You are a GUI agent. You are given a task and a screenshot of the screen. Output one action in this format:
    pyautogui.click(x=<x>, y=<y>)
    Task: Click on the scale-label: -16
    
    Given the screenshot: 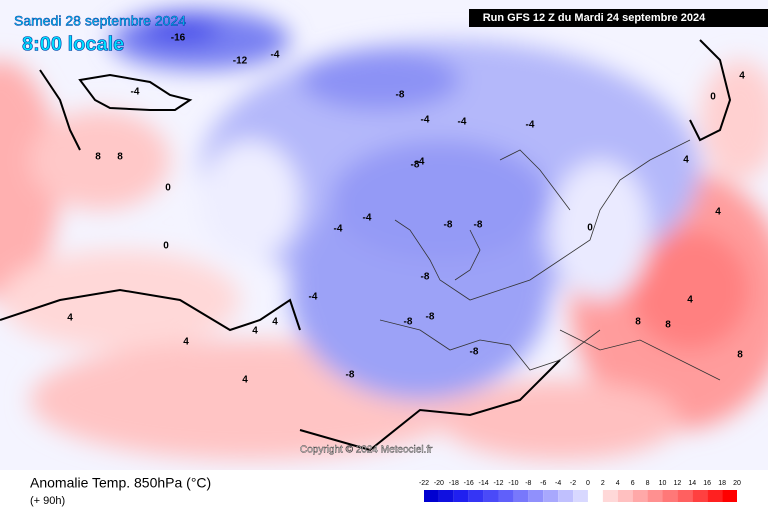 What is the action you would take?
    pyautogui.click(x=469, y=483)
    